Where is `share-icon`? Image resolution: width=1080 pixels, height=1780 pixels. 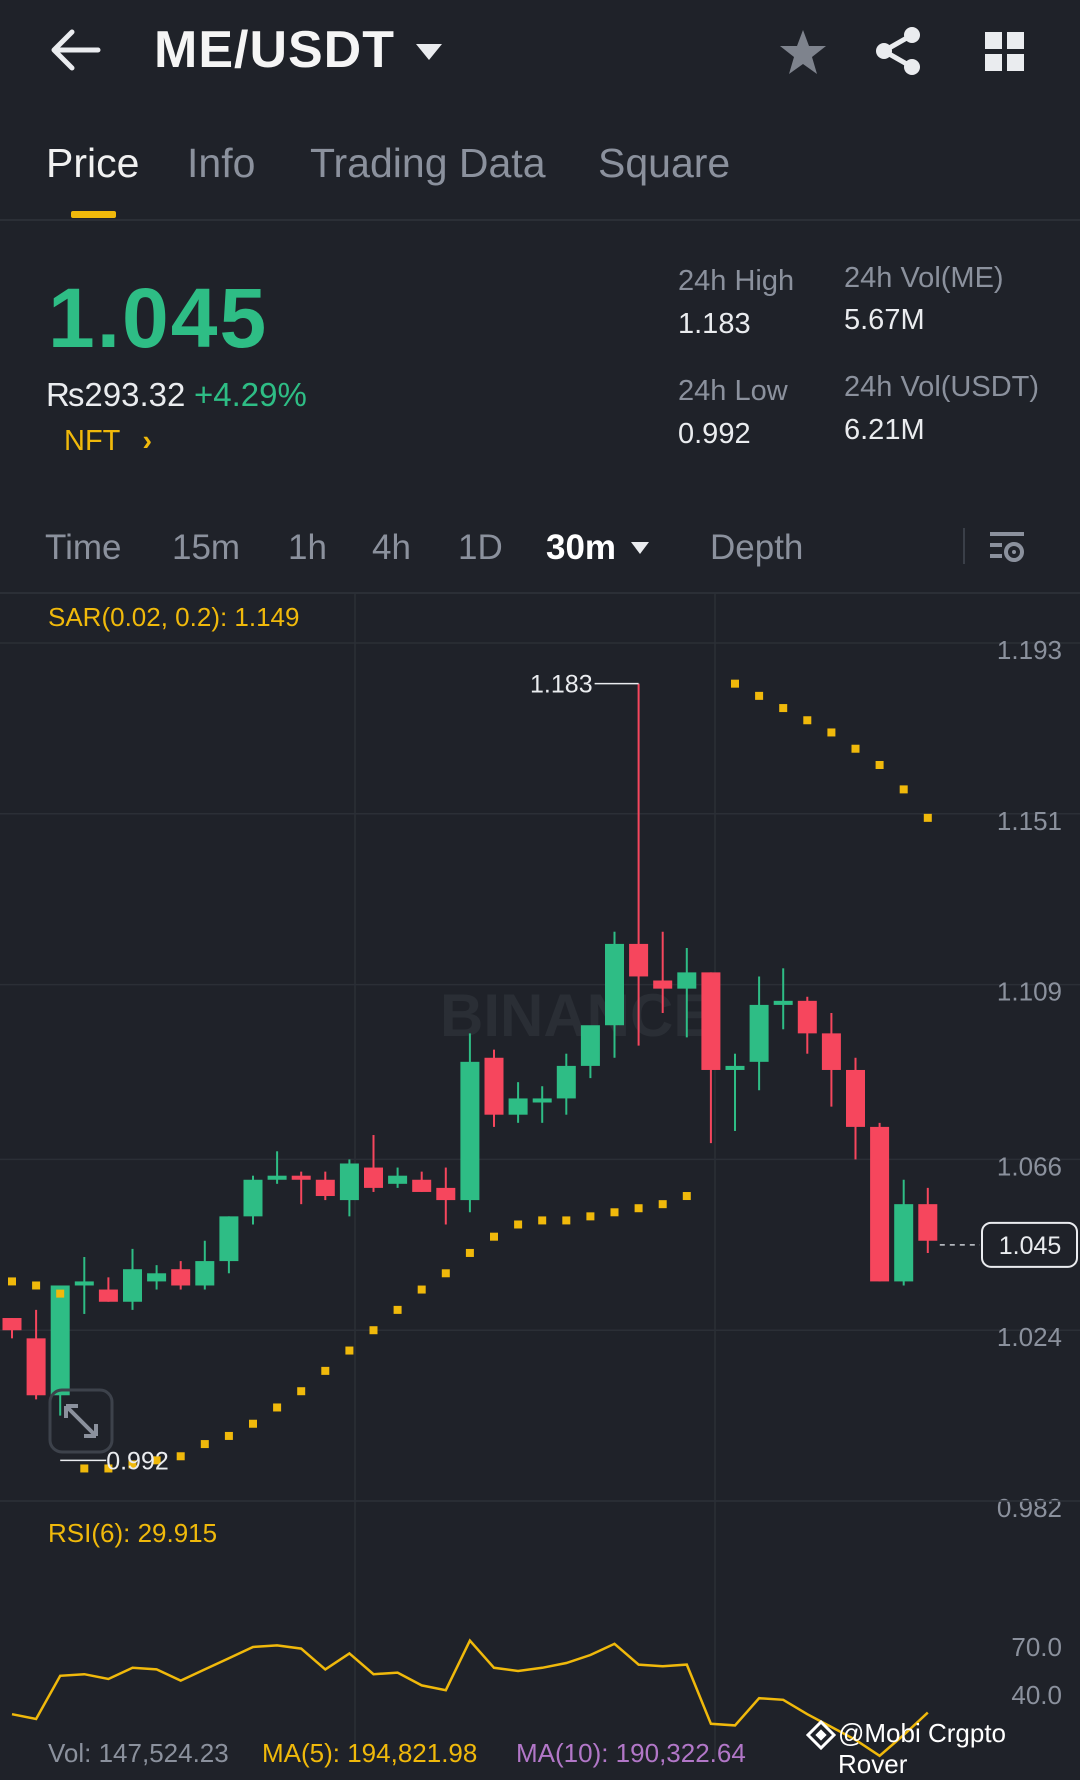 share-icon is located at coordinates (899, 51).